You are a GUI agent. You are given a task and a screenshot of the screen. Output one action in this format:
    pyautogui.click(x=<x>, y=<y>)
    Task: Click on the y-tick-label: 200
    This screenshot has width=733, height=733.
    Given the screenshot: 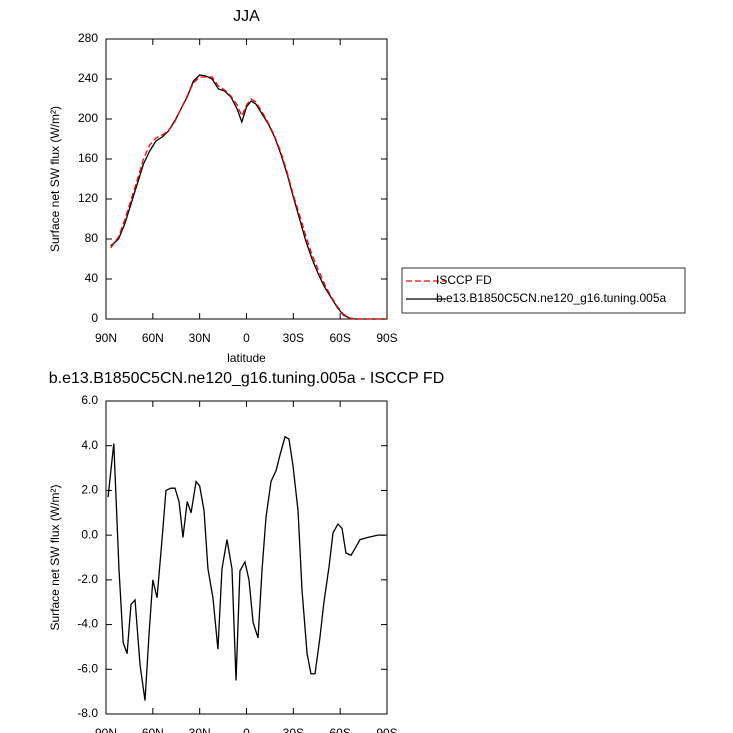 What is the action you would take?
    pyautogui.click(x=88, y=118)
    